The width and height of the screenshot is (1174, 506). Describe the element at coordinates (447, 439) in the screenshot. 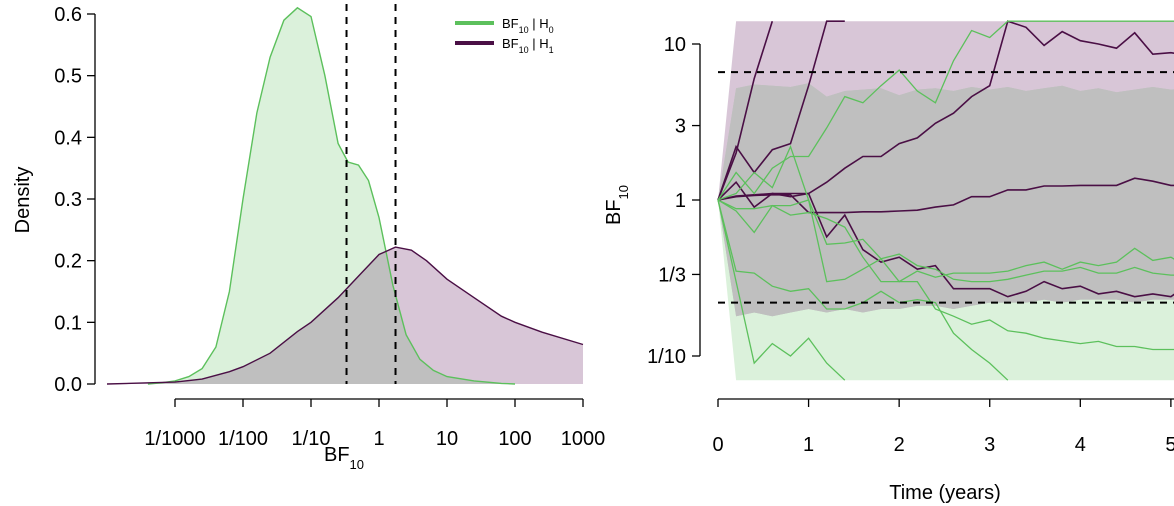

I see `density-x-tick-label: 10` at that location.